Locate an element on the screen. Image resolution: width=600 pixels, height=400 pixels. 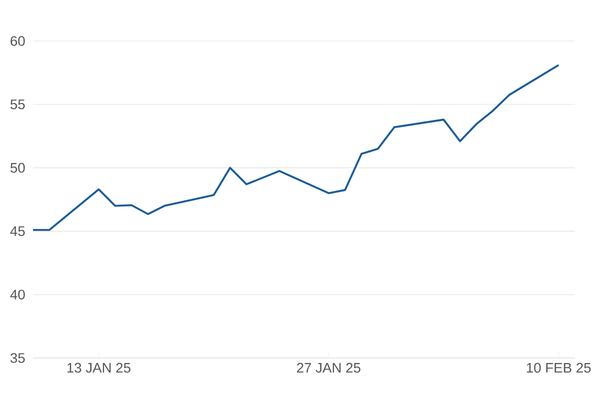
y-tick-label: 55 is located at coordinates (17, 105).